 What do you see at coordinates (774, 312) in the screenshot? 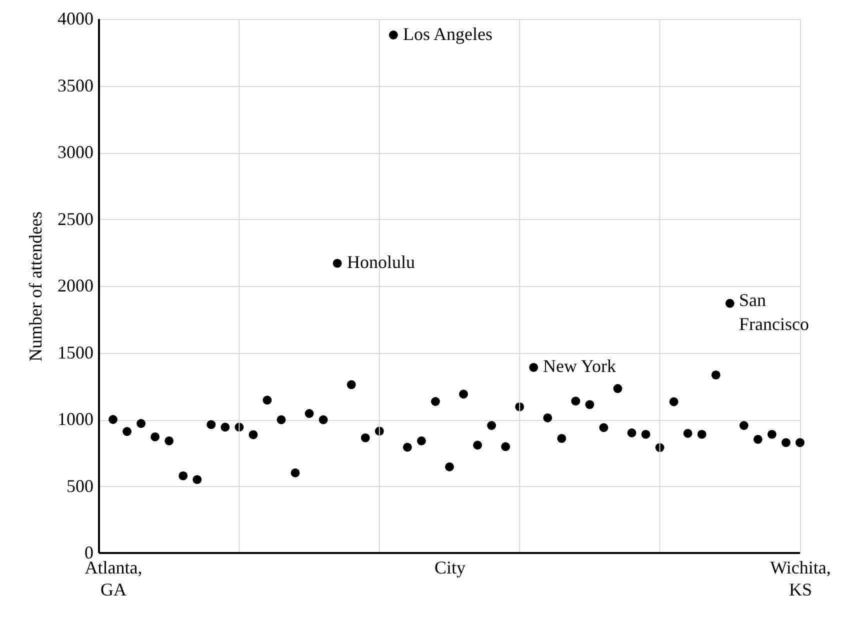
I see `annotation: San Francisco` at bounding box center [774, 312].